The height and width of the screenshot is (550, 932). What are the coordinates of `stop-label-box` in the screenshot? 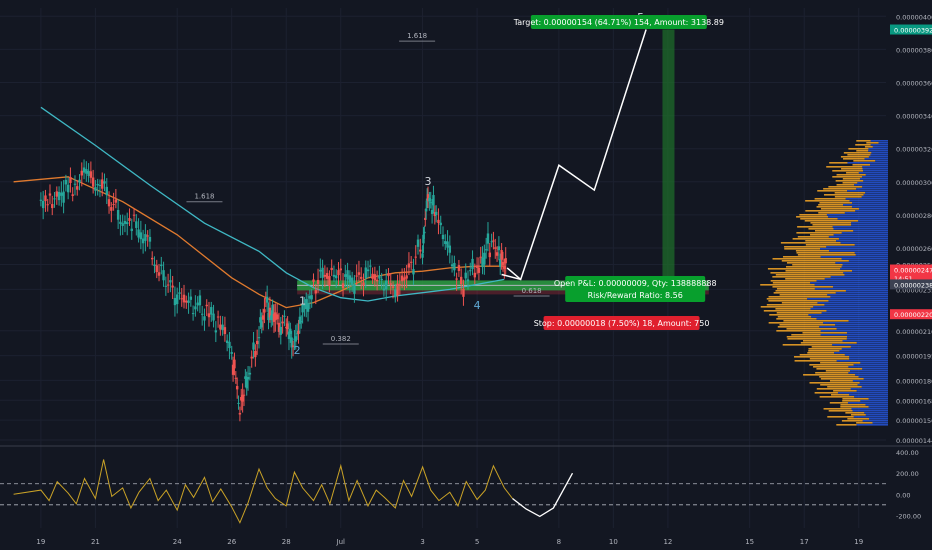 It's located at (621, 323).